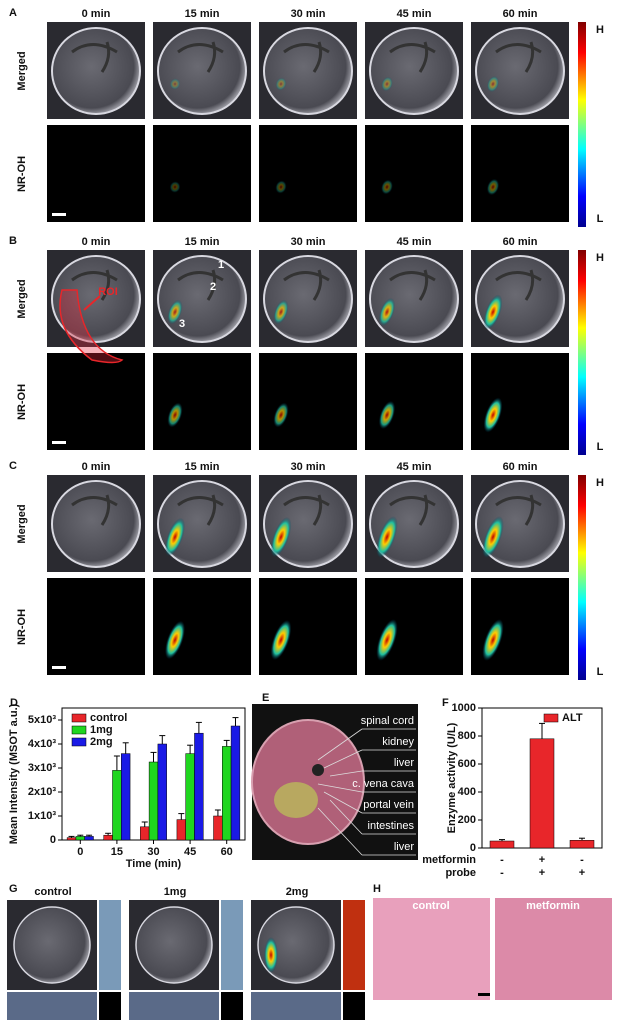 This screenshot has height=1021, width=617. Describe the element at coordinates (297, 892) in the screenshot. I see `group-label: 2mg` at that location.